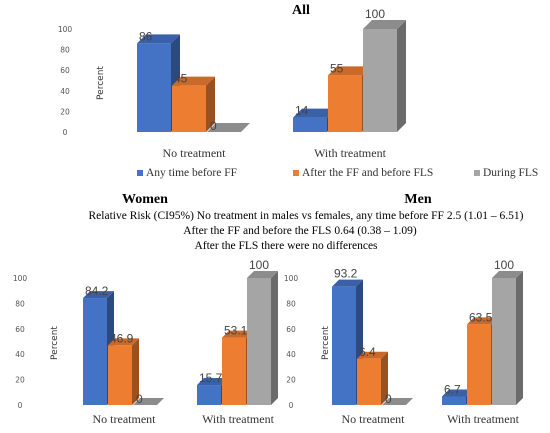 This screenshot has width=550, height=433. I want to click on all-y-tick-label: 0, so click(65, 132).